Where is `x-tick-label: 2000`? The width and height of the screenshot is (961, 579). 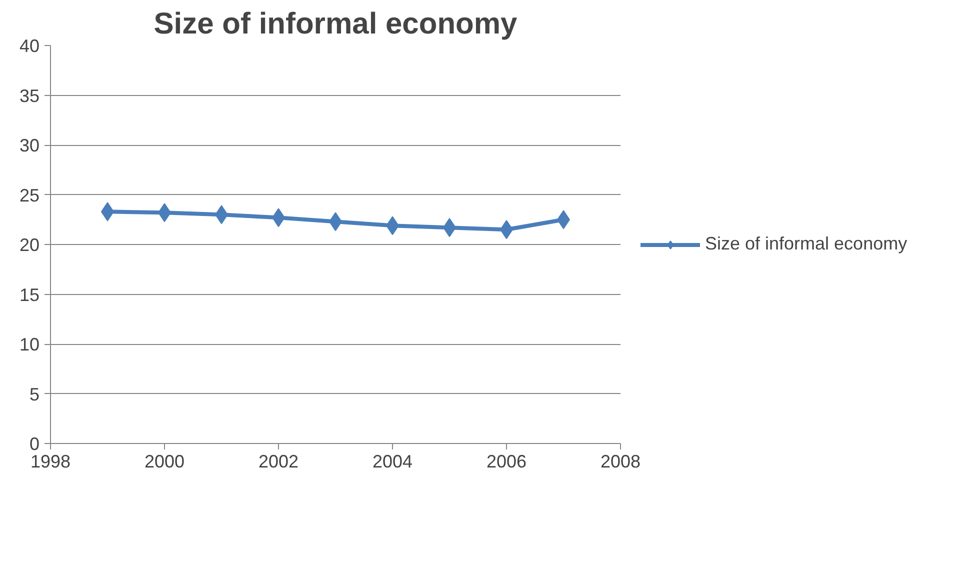
x-tick-label: 2000 is located at coordinates (164, 462).